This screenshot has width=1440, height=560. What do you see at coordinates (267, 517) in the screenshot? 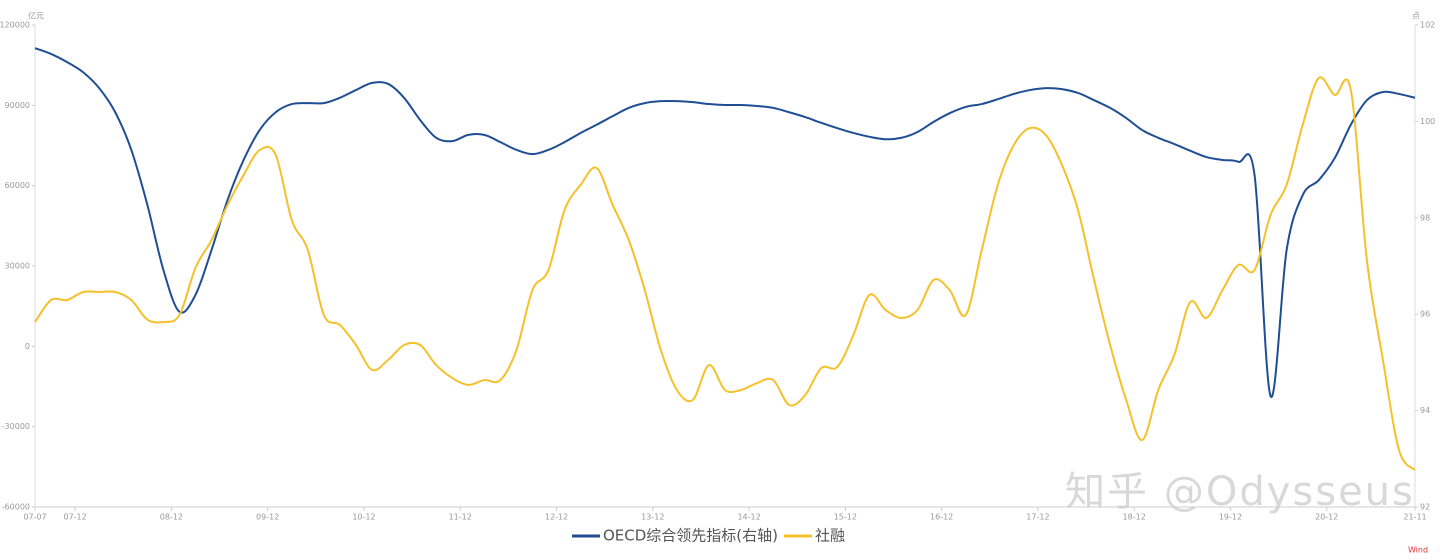
I see `x-tick-label: 09-12` at bounding box center [267, 517].